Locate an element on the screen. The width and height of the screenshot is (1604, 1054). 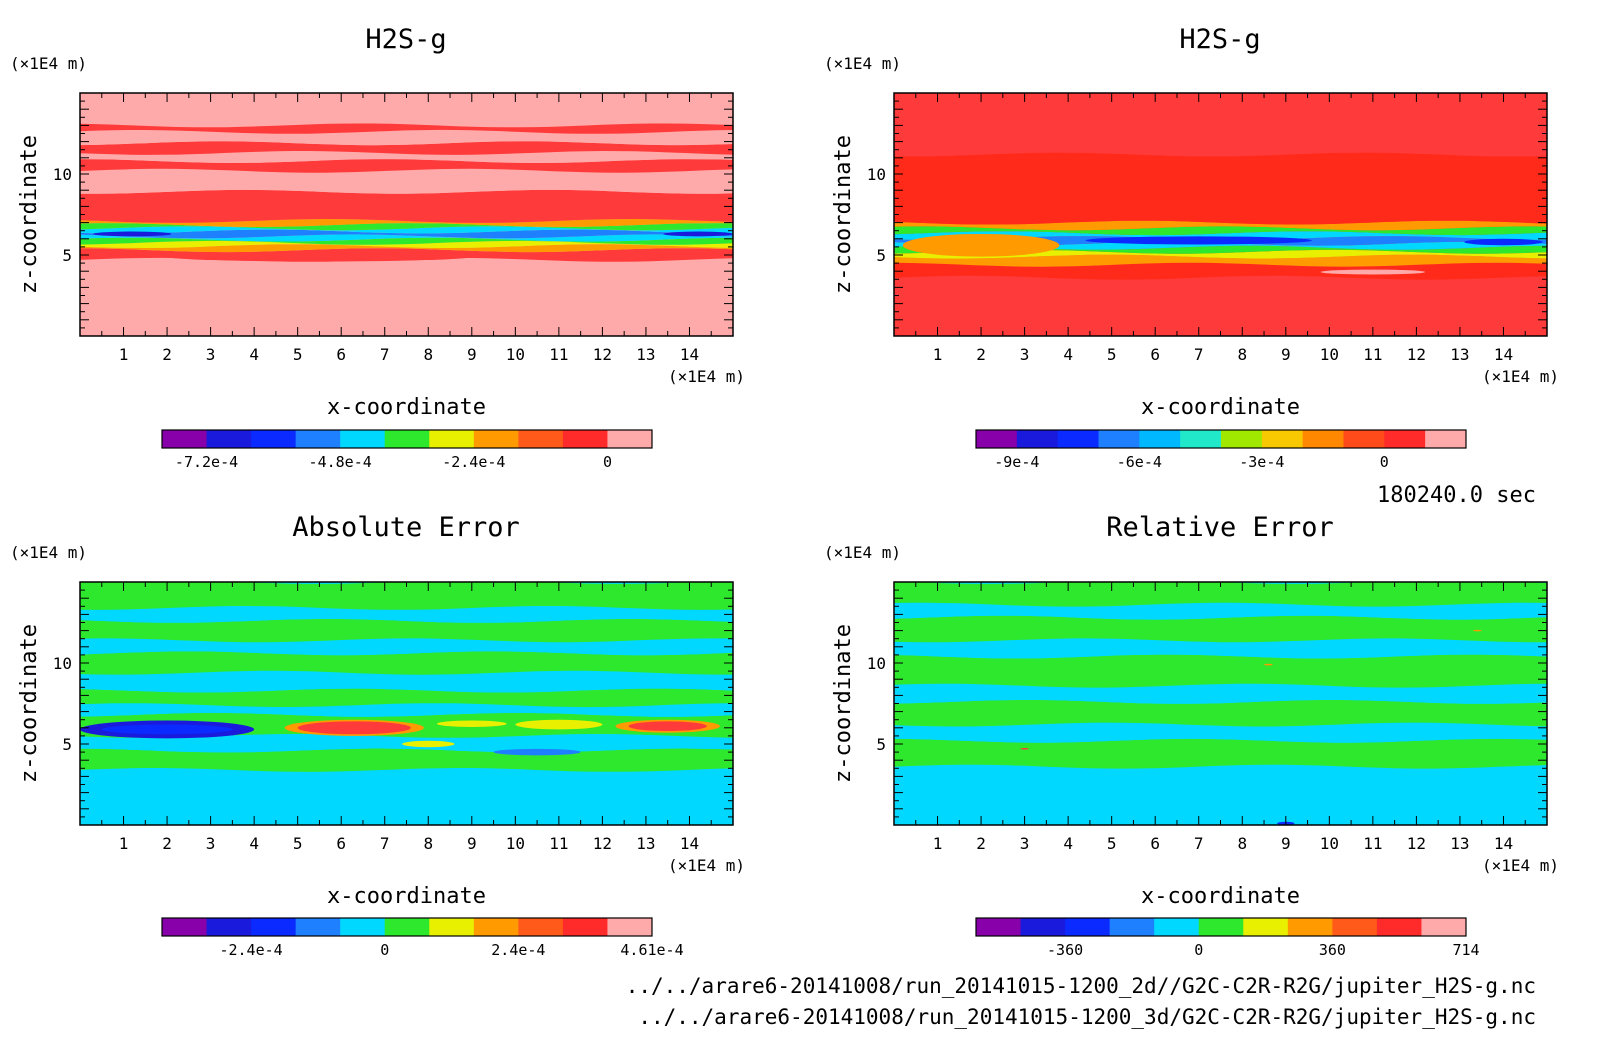
colorbar-label: 360 is located at coordinates (1332, 950).